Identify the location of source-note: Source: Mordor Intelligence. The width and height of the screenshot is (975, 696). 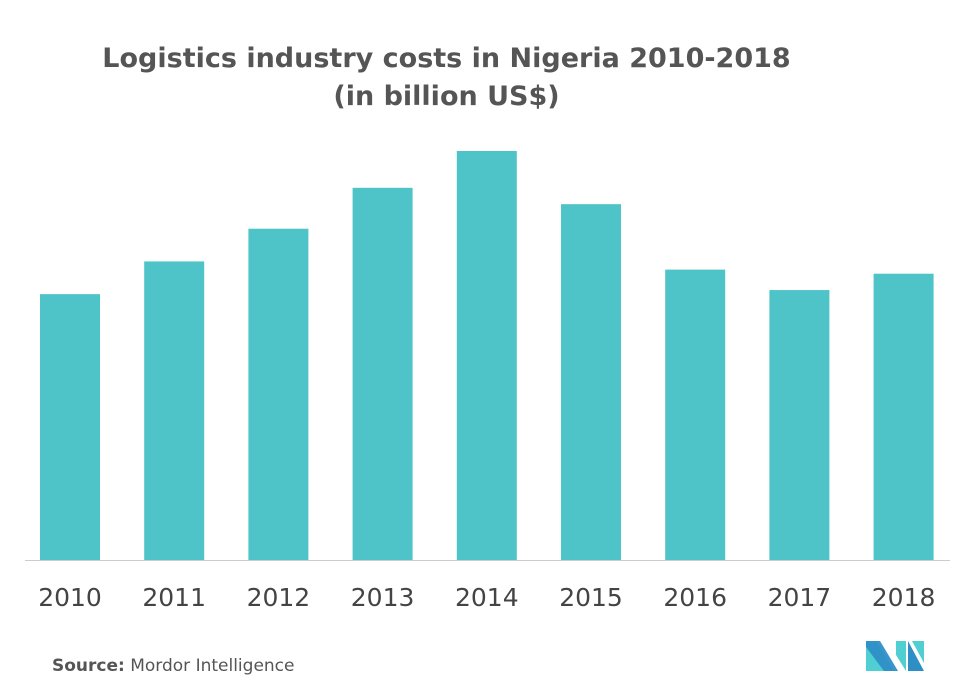
(173, 666).